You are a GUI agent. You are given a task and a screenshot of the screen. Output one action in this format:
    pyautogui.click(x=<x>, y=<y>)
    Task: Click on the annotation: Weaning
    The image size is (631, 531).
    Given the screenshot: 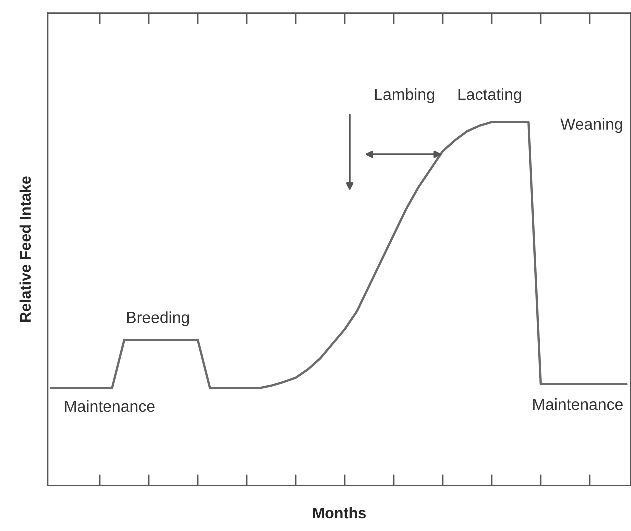 What is the action you would take?
    pyautogui.click(x=591, y=126)
    